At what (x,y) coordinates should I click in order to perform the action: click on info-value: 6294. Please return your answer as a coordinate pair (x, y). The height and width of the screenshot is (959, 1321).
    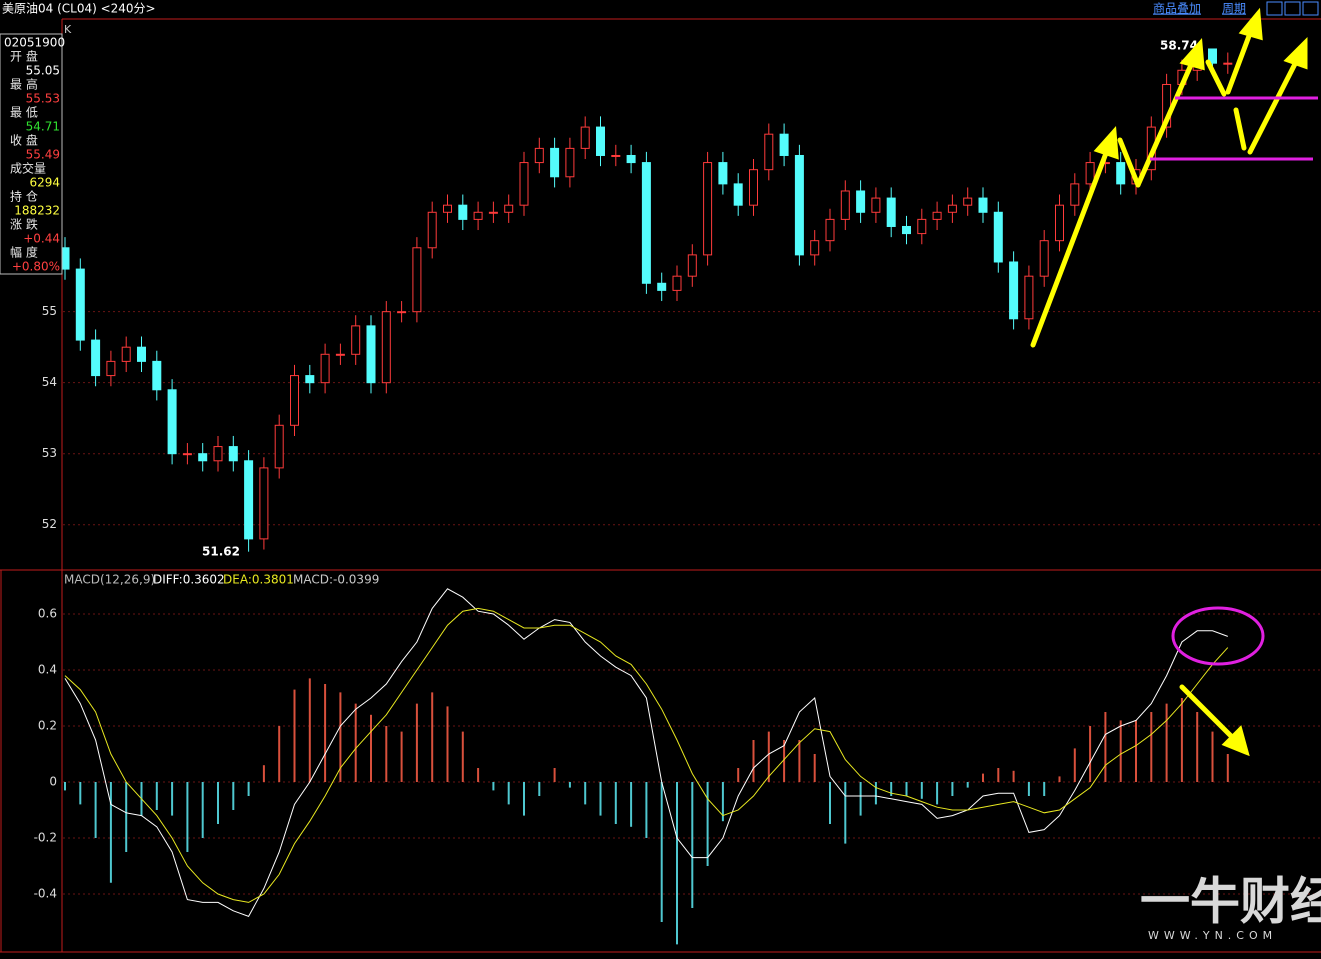
    Looking at the image, I should click on (44, 183).